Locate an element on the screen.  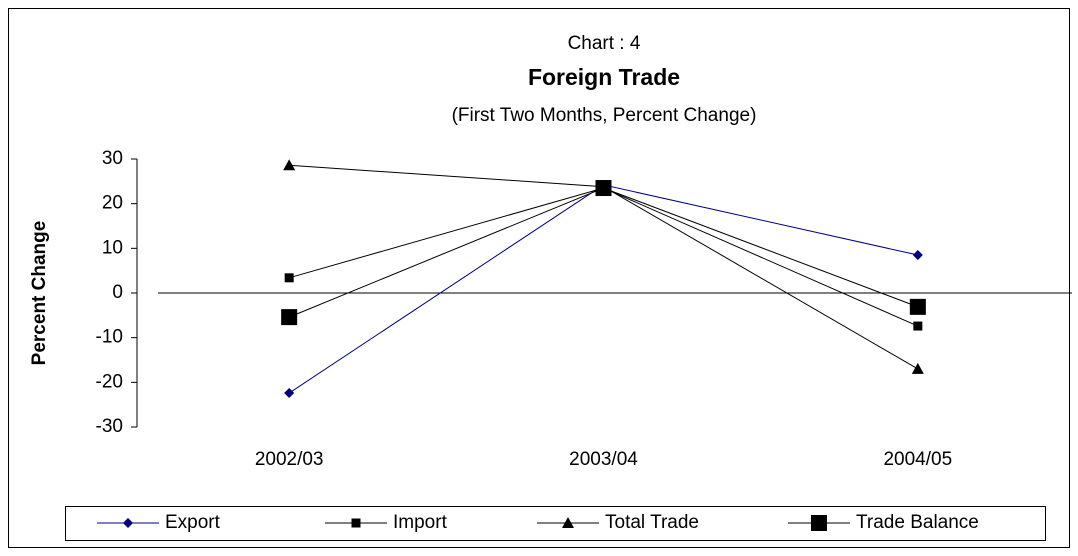
chart-header: Chart : 4 is located at coordinates (604, 43).